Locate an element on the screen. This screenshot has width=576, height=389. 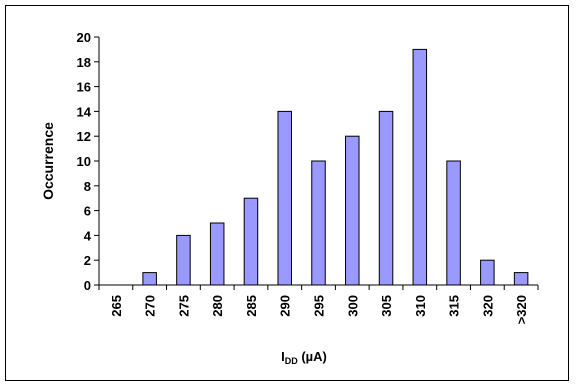
x-tick-label: 270 is located at coordinates (150, 306).